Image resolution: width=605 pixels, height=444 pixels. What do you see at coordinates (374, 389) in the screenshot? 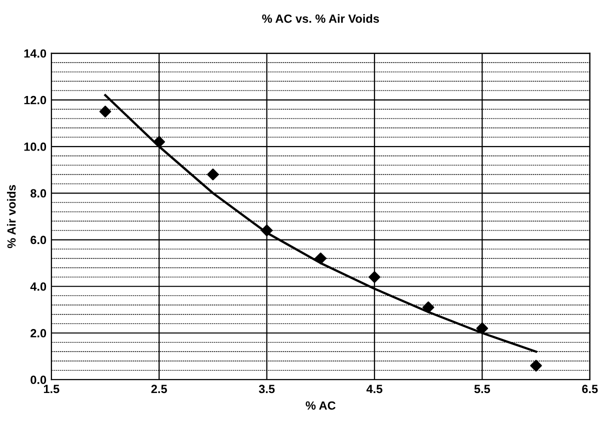
I see `x-tick-label: 4.5` at bounding box center [374, 389].